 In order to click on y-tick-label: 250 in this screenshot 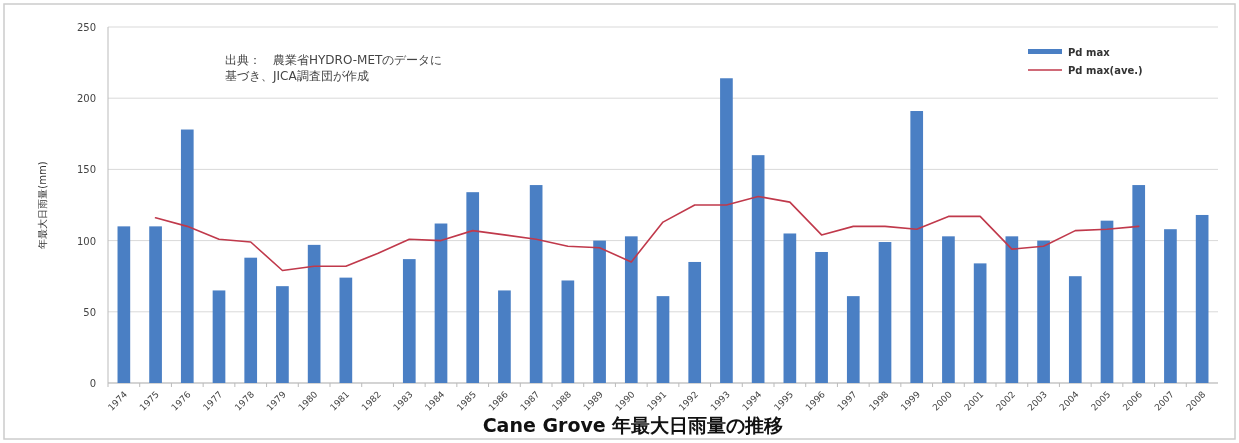, I will do `click(86, 27)`.